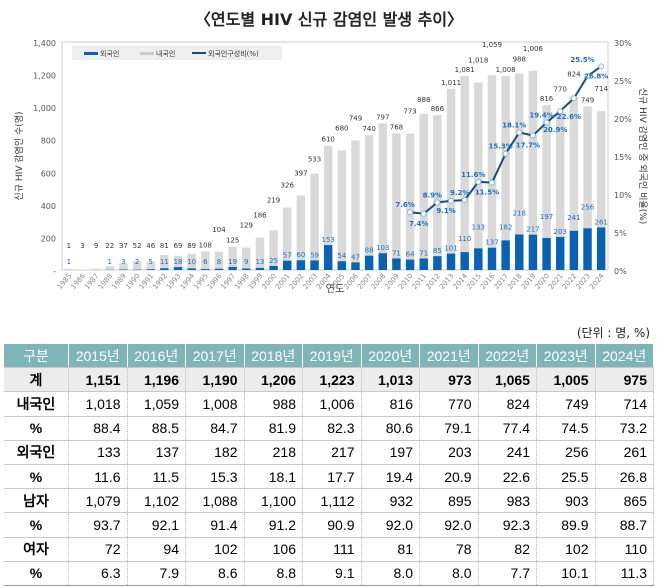  What do you see at coordinates (287, 256) in the screenshot?
I see `foreign-value-label: 57` at bounding box center [287, 256].